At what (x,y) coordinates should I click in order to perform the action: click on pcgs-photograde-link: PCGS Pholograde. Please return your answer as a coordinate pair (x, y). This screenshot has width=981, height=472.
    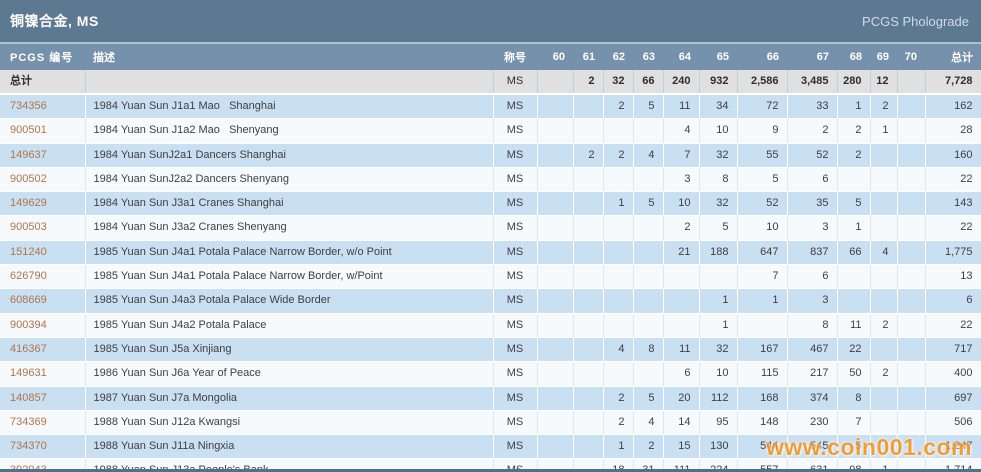
    Looking at the image, I should click on (915, 21).